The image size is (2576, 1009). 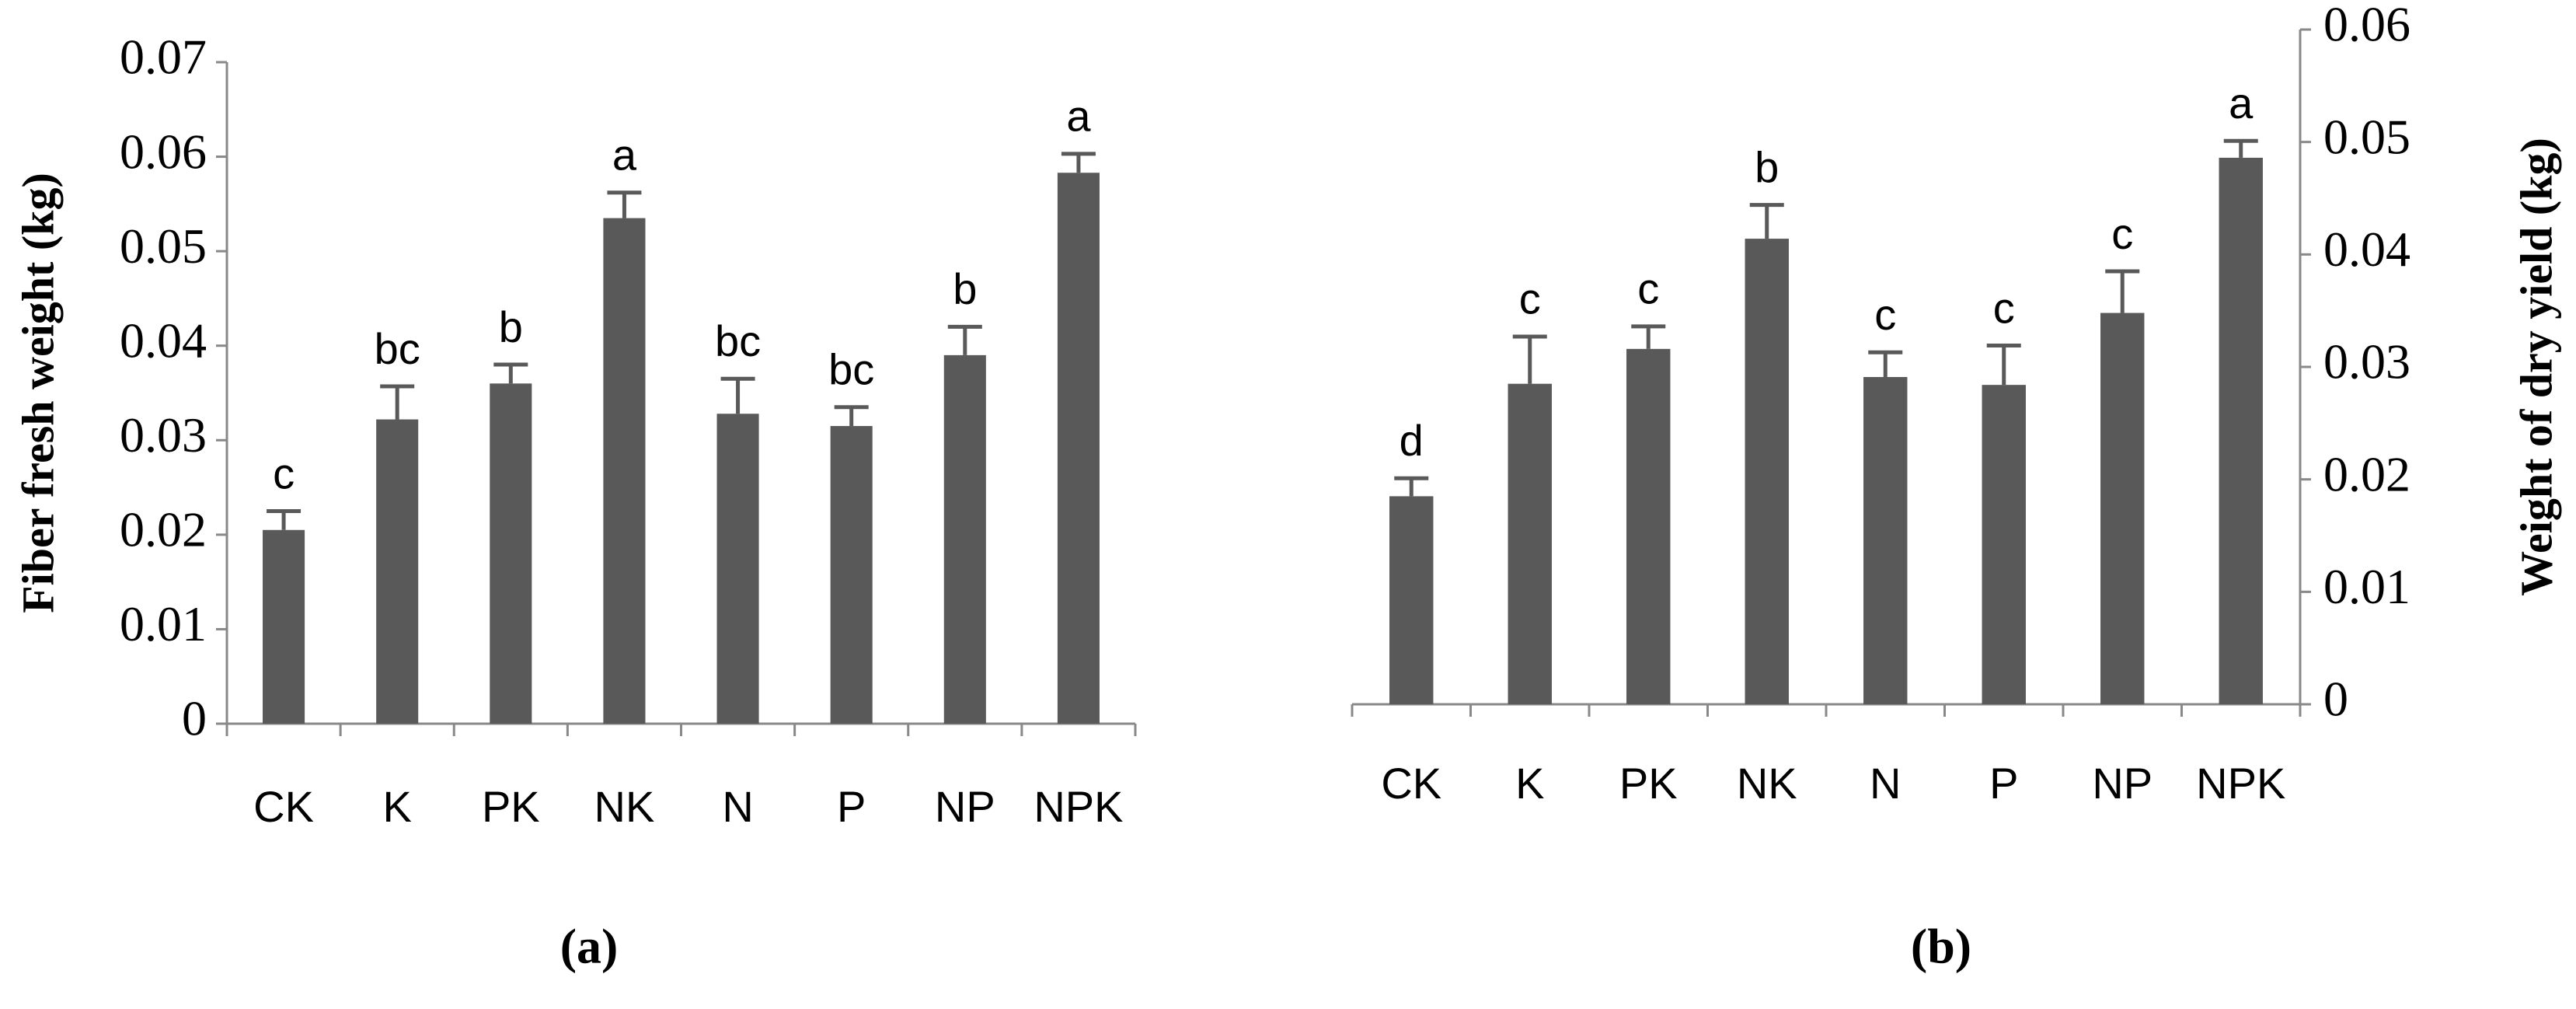 What do you see at coordinates (1412, 440) in the screenshot?
I see `significance-letter: d` at bounding box center [1412, 440].